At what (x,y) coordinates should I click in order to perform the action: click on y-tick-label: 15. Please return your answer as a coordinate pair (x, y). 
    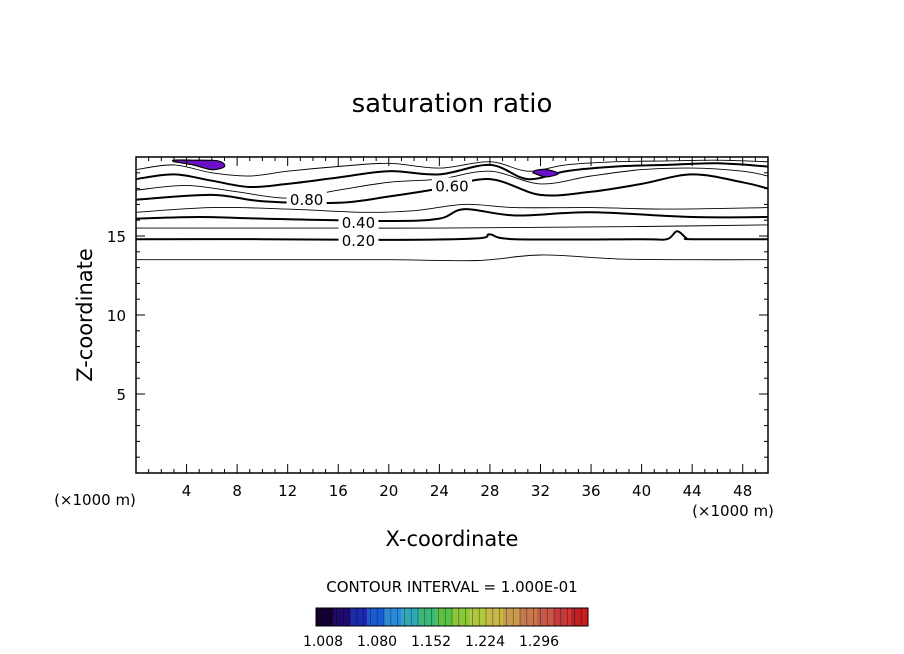
    Looking at the image, I should click on (116, 237).